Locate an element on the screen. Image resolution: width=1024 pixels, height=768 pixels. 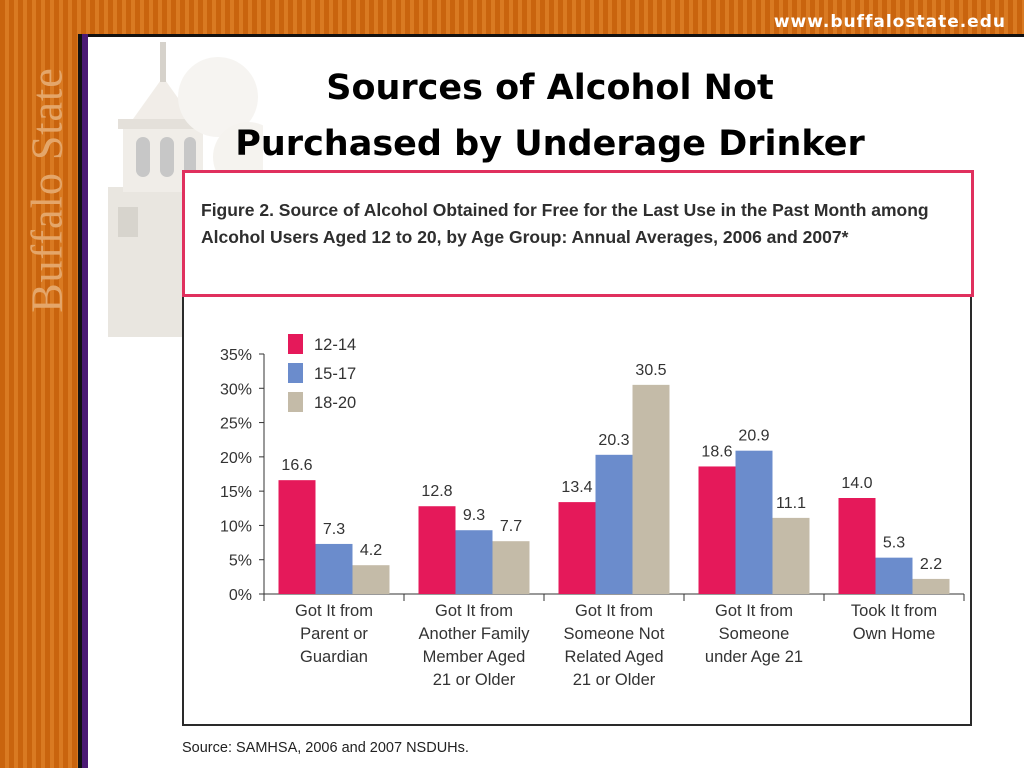
y-tick-label: 5% is located at coordinates (240, 561).